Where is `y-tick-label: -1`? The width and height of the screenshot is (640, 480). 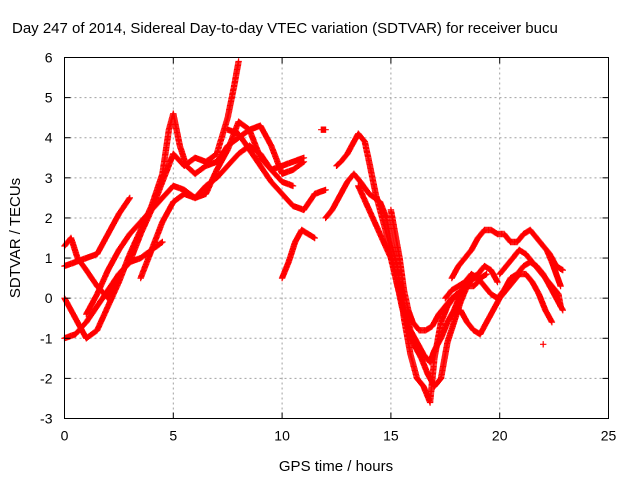 y-tick-label: -1 is located at coordinates (46, 338).